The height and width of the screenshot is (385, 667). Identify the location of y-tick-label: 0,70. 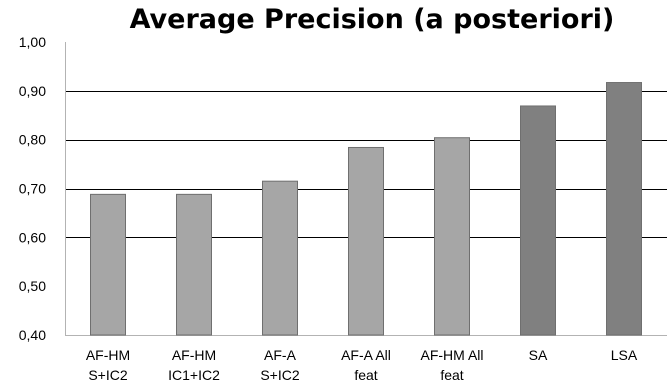
(32, 189).